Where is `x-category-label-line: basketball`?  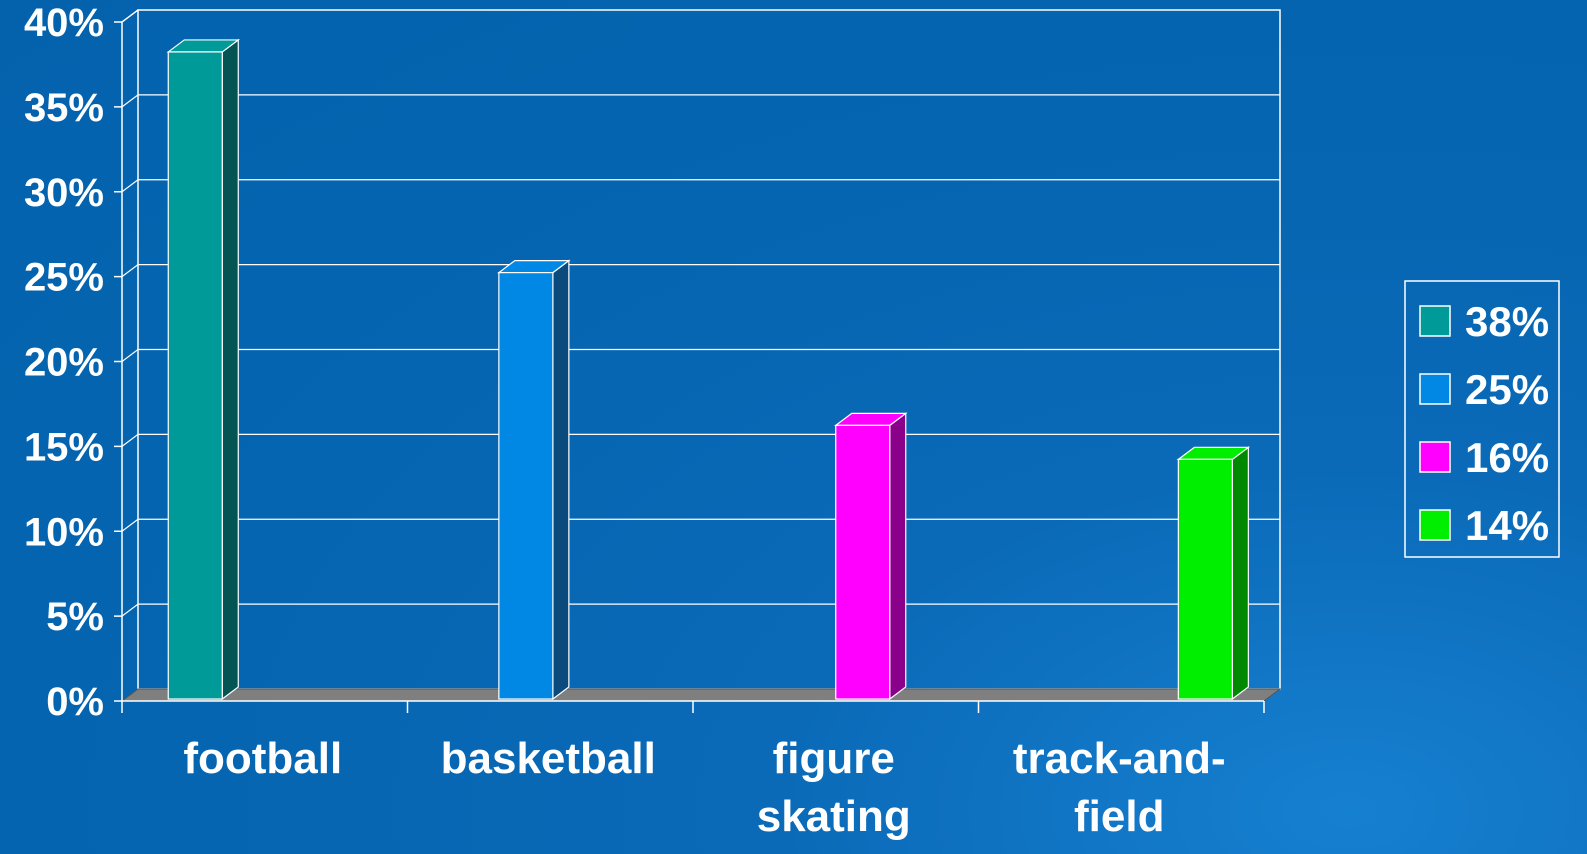 x-category-label-line: basketball is located at coordinates (548, 758).